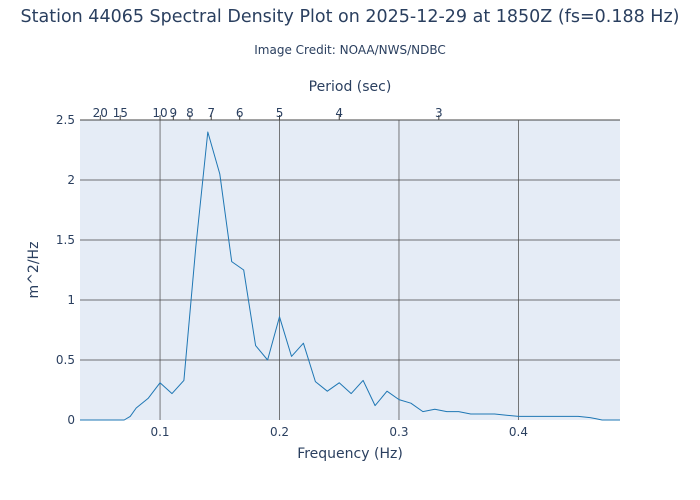 The image size is (700, 500). I want to click on x-tick-label: 0.1, so click(159, 432).